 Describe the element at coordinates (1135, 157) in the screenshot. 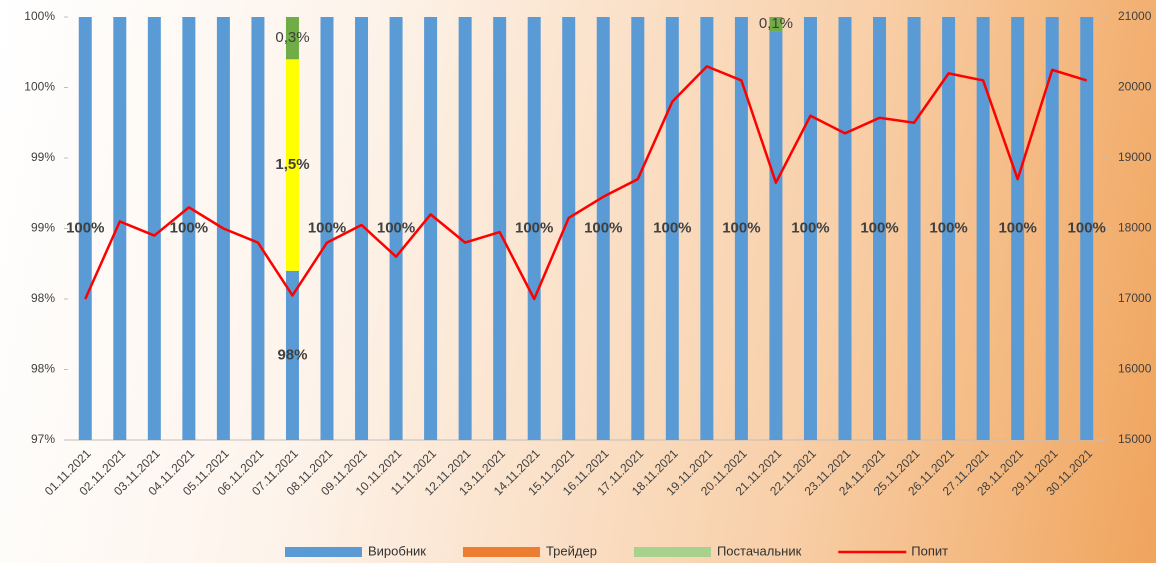

I see `y2-tick-label: 19000` at that location.